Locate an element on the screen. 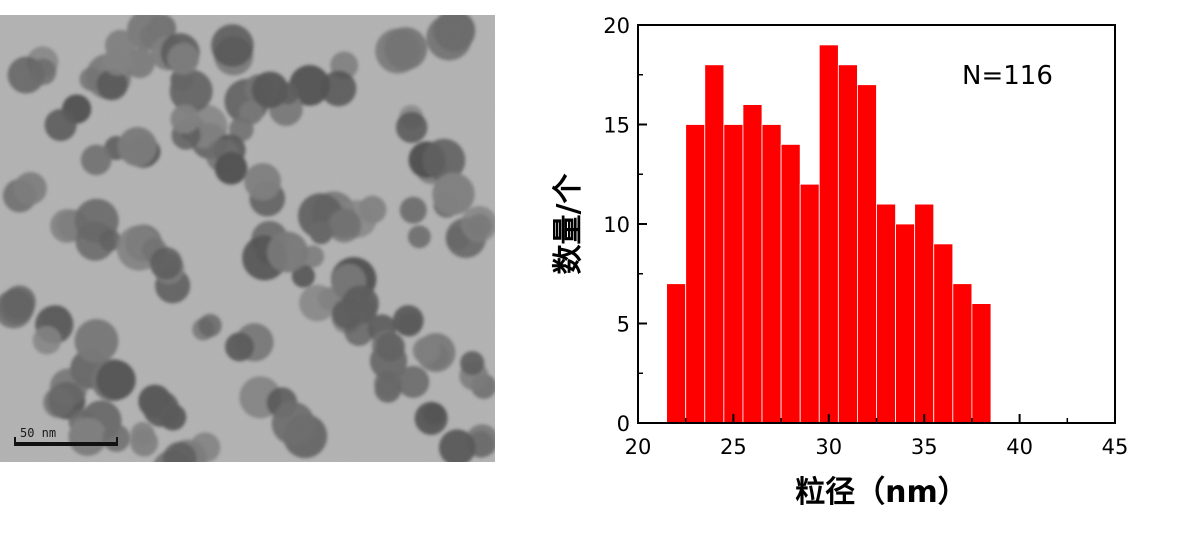 Image resolution: width=1200 pixels, height=543 pixels. scale-bar-cap-left is located at coordinates (15, 441).